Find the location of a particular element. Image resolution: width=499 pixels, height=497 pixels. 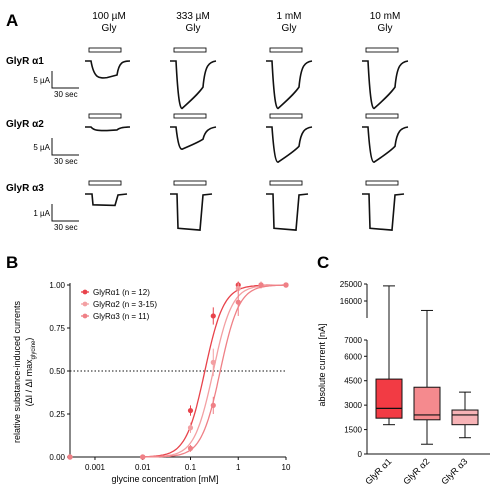

x-tick-label: 0.01 is located at coordinates (143, 467).